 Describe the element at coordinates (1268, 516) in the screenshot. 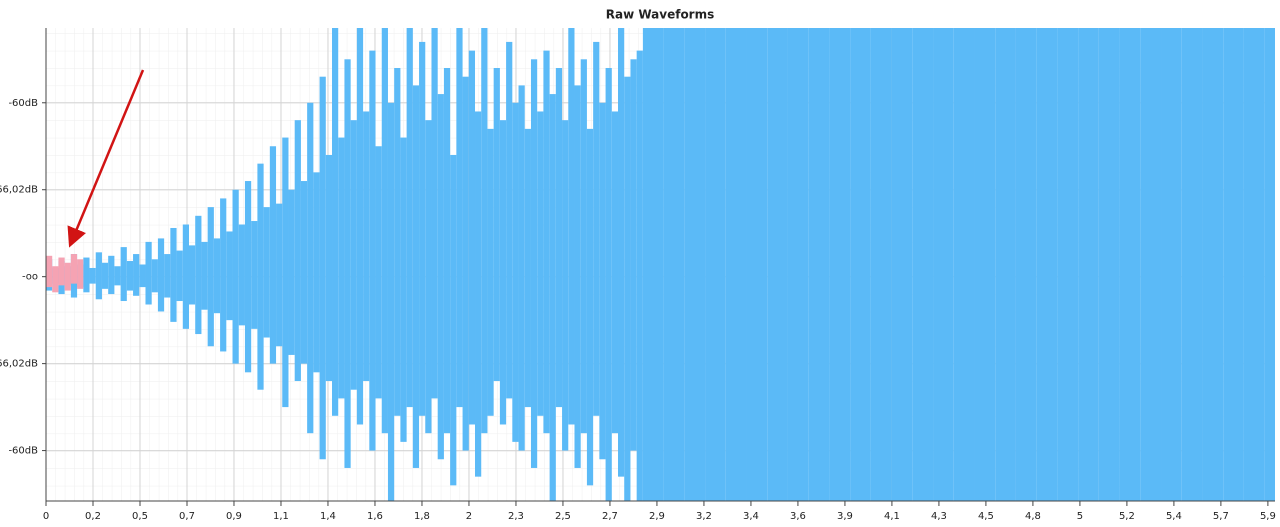

I see `x-tick-label: 5,9` at that location.